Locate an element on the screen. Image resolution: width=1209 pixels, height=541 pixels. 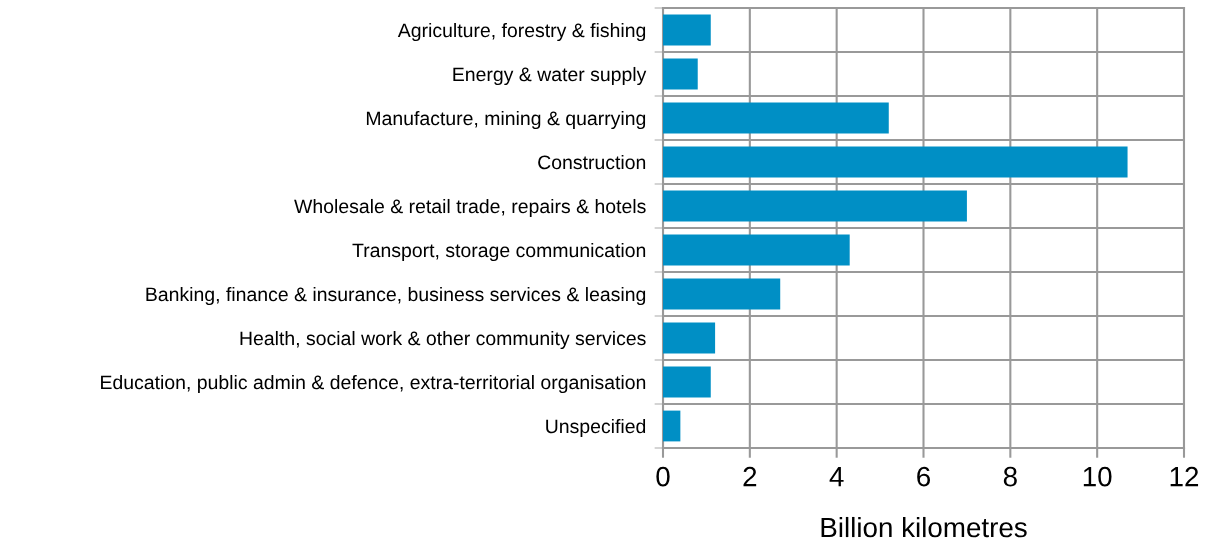
y-tick-label: Agriculture, forestry & fishing is located at coordinates (521, 32).